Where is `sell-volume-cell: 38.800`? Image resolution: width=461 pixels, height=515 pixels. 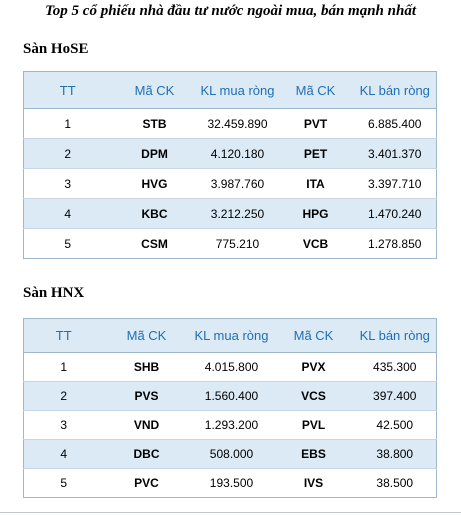 sell-volume-cell: 38.800 is located at coordinates (395, 454).